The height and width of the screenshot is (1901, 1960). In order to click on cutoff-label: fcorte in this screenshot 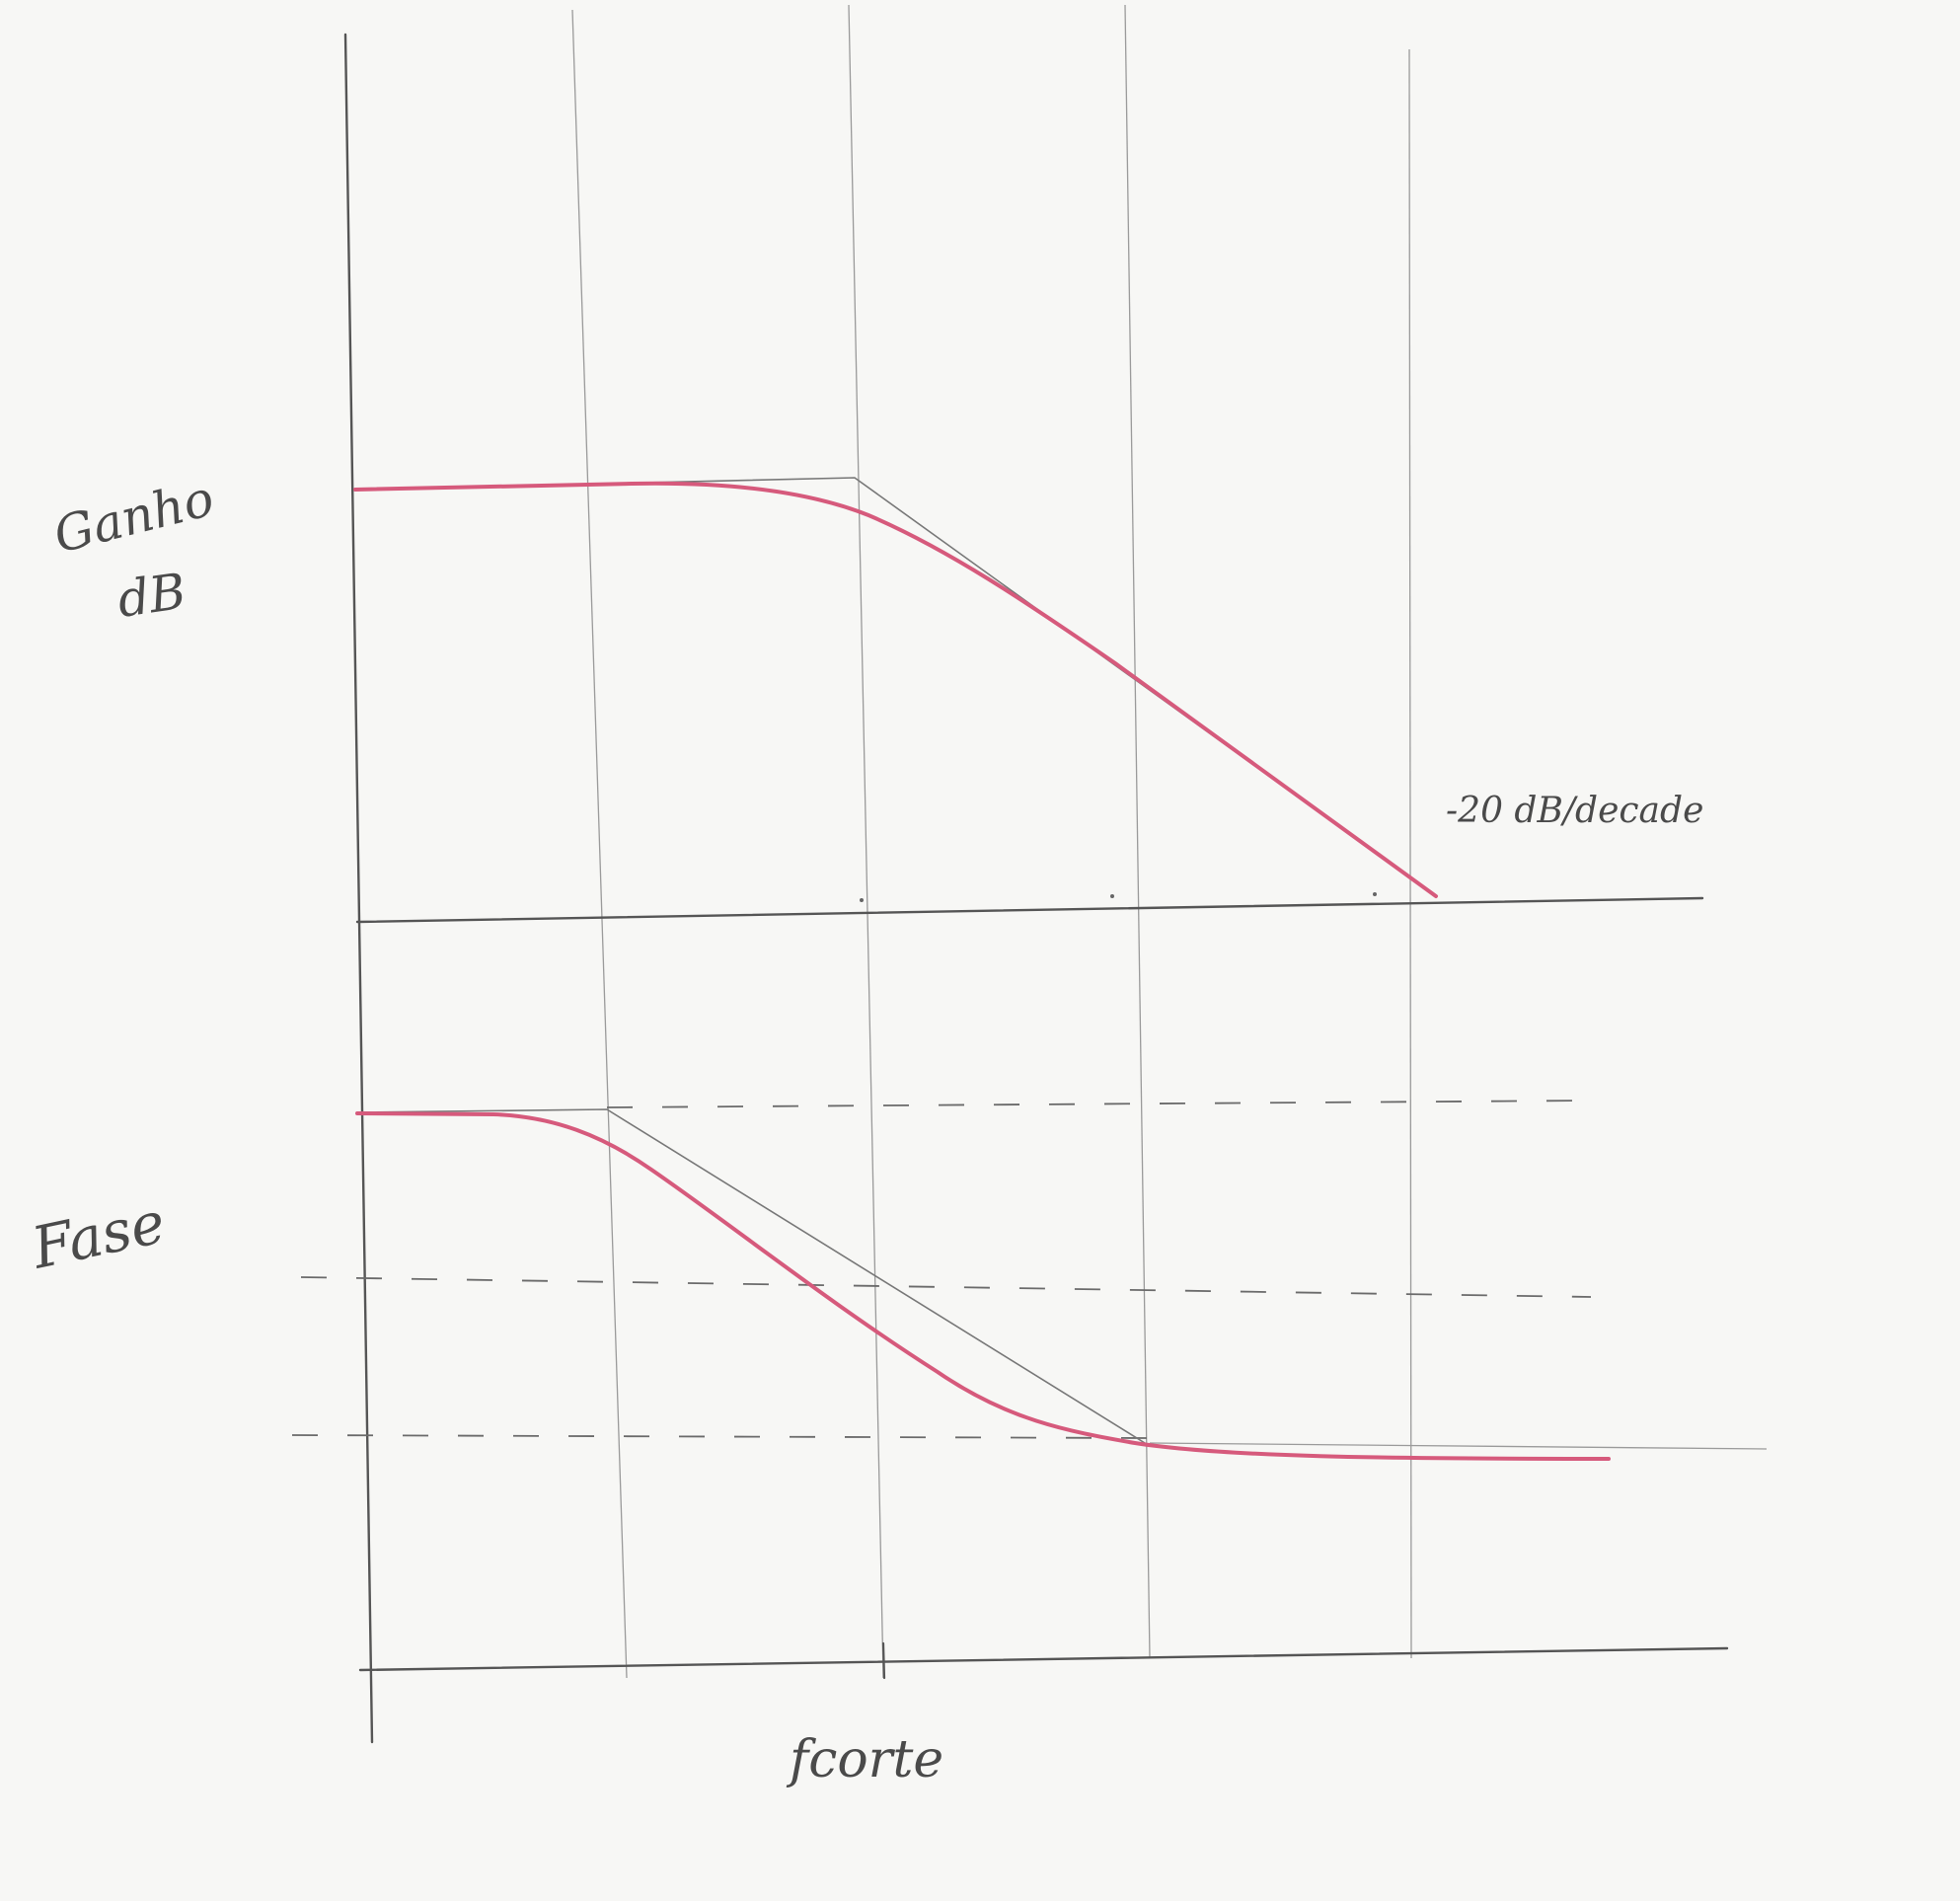, I will do `click(864, 1760)`.